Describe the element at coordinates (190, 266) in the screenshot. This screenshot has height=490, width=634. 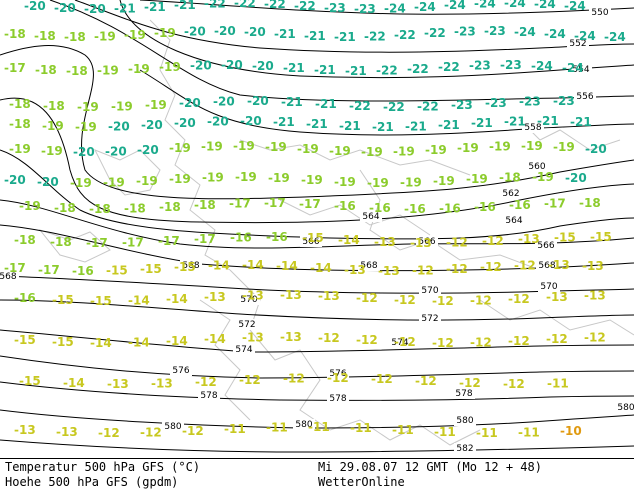
I see `height-label-568: 568` at that location.